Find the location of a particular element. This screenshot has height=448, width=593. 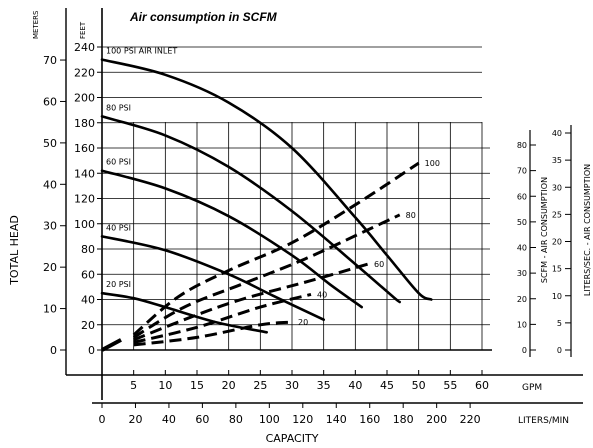

inlet-curve-label: 100 PSI AIR INLET is located at coordinates (141, 51).